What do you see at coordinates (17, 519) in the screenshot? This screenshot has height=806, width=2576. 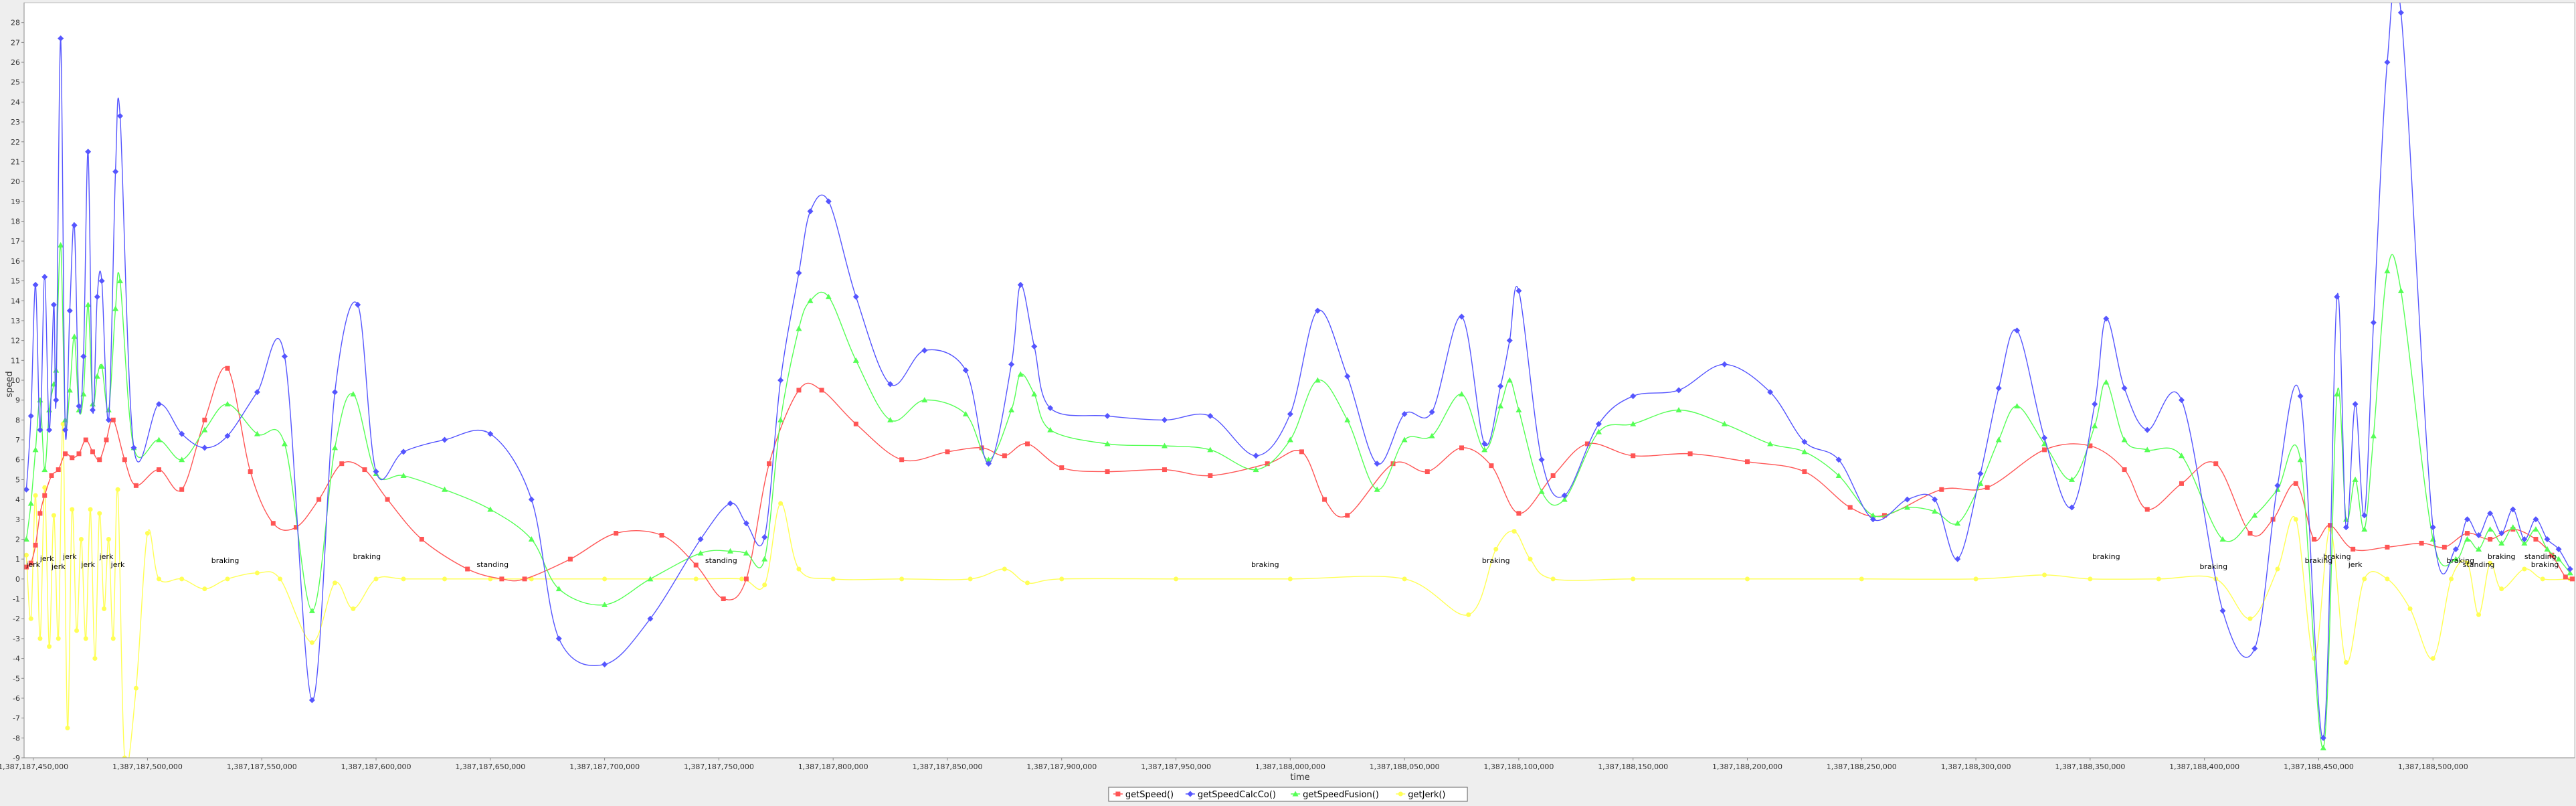 I see `y-tick-label: 3` at bounding box center [17, 519].